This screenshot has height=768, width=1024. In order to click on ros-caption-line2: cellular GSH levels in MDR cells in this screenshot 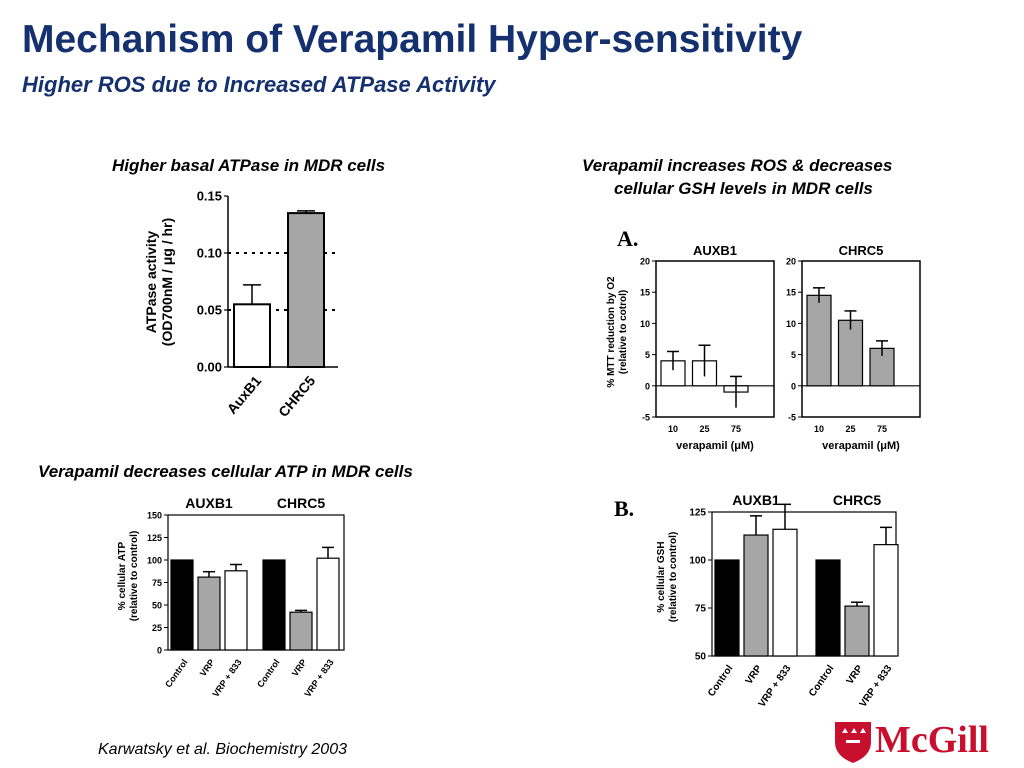, I will do `click(743, 188)`.